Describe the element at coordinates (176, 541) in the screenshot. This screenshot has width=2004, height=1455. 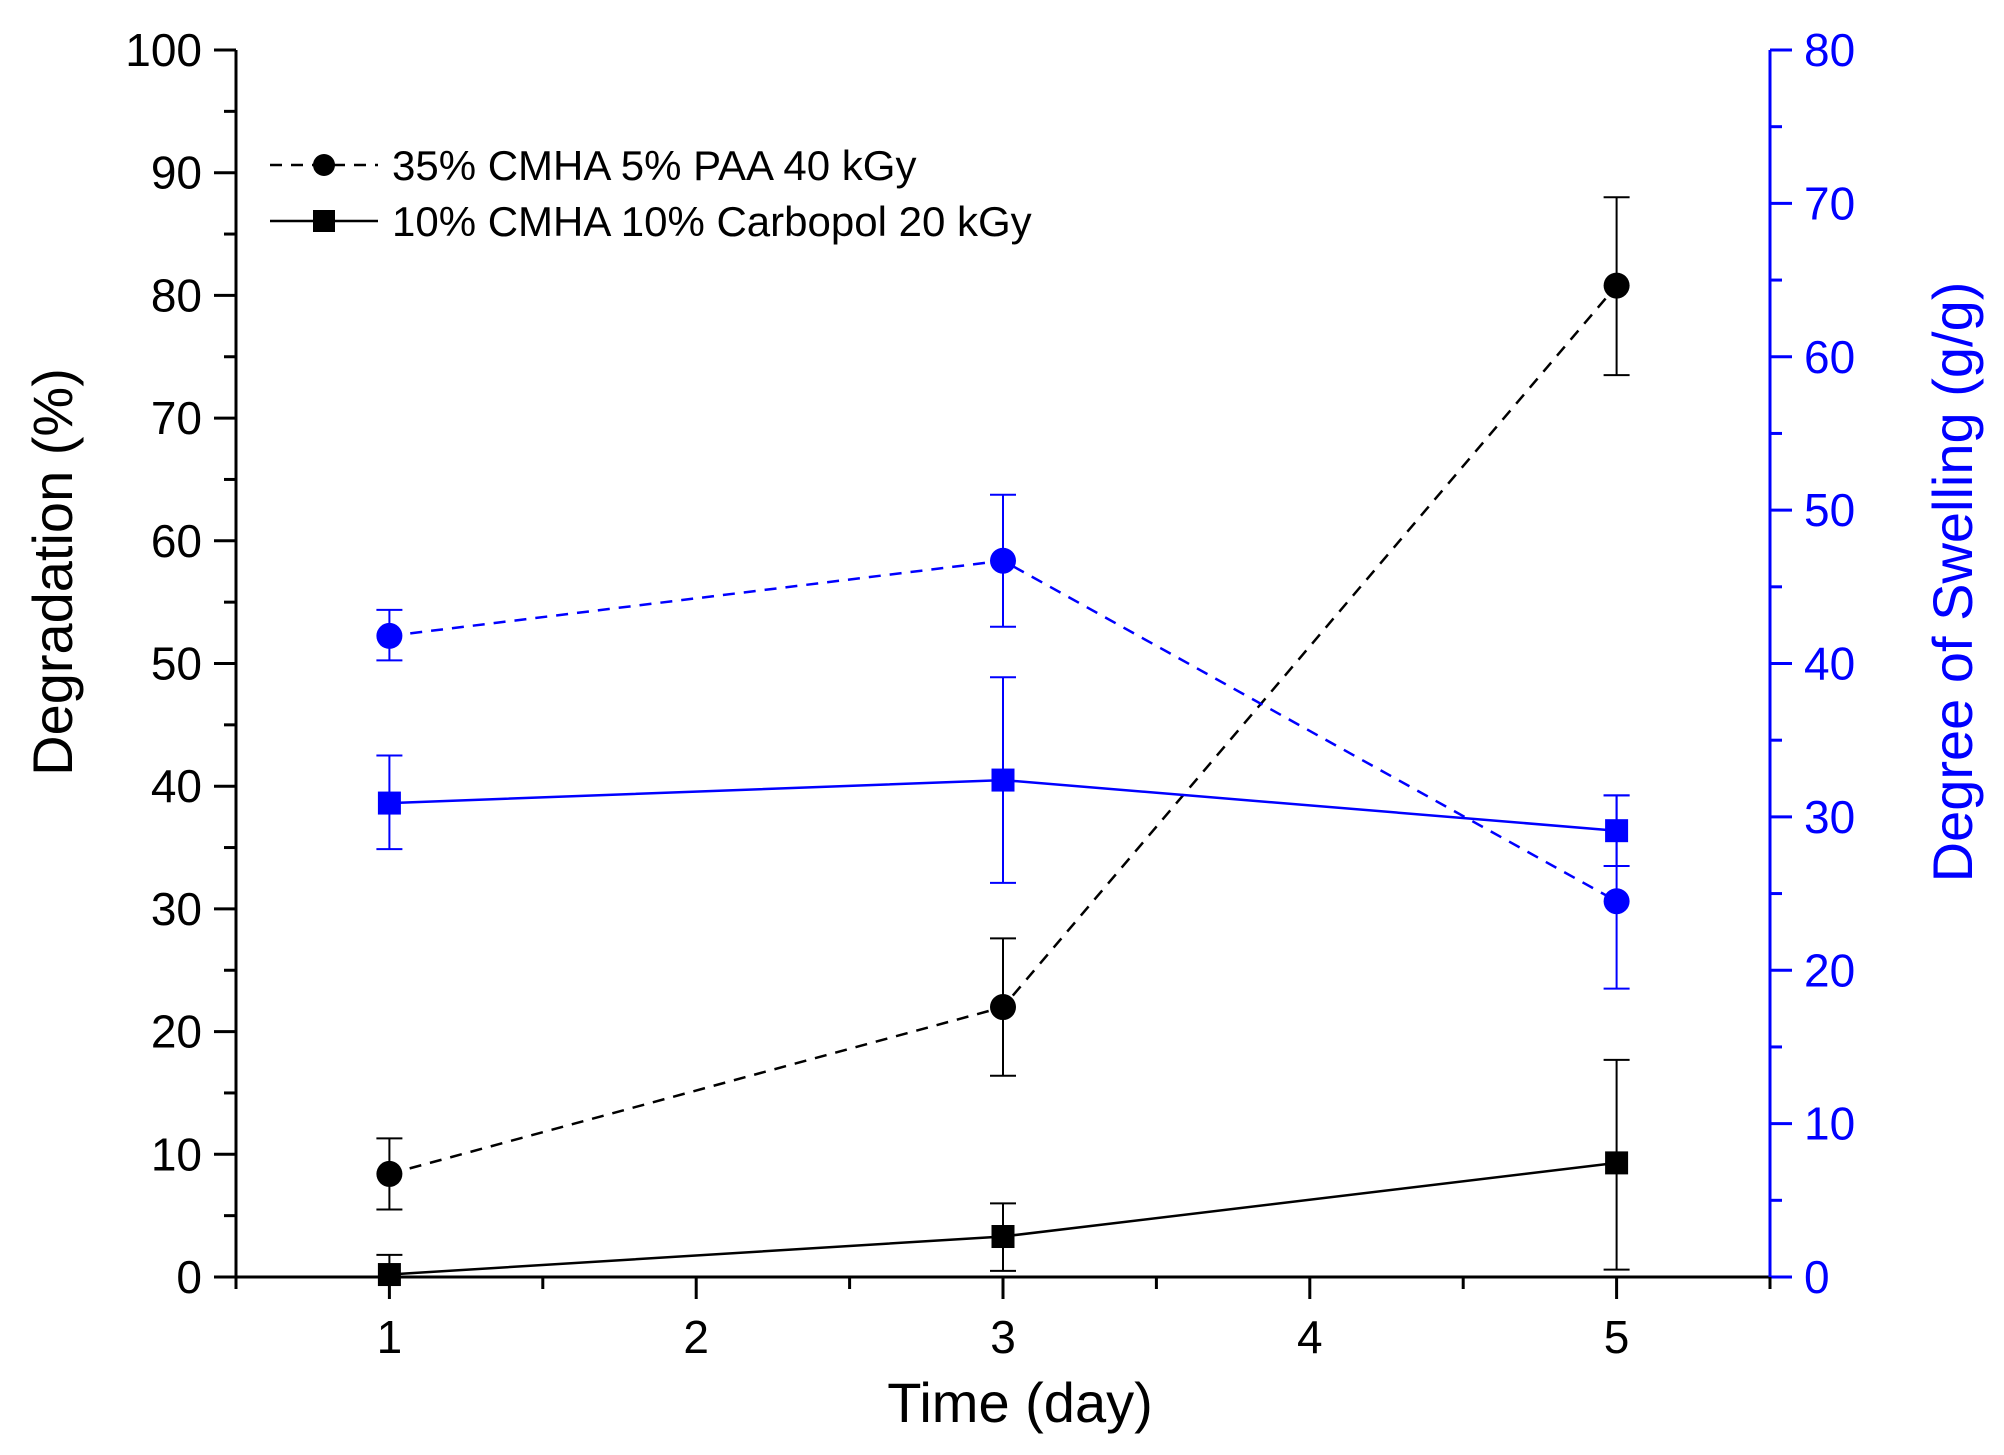
I see `y-left-tick-label: 60` at that location.